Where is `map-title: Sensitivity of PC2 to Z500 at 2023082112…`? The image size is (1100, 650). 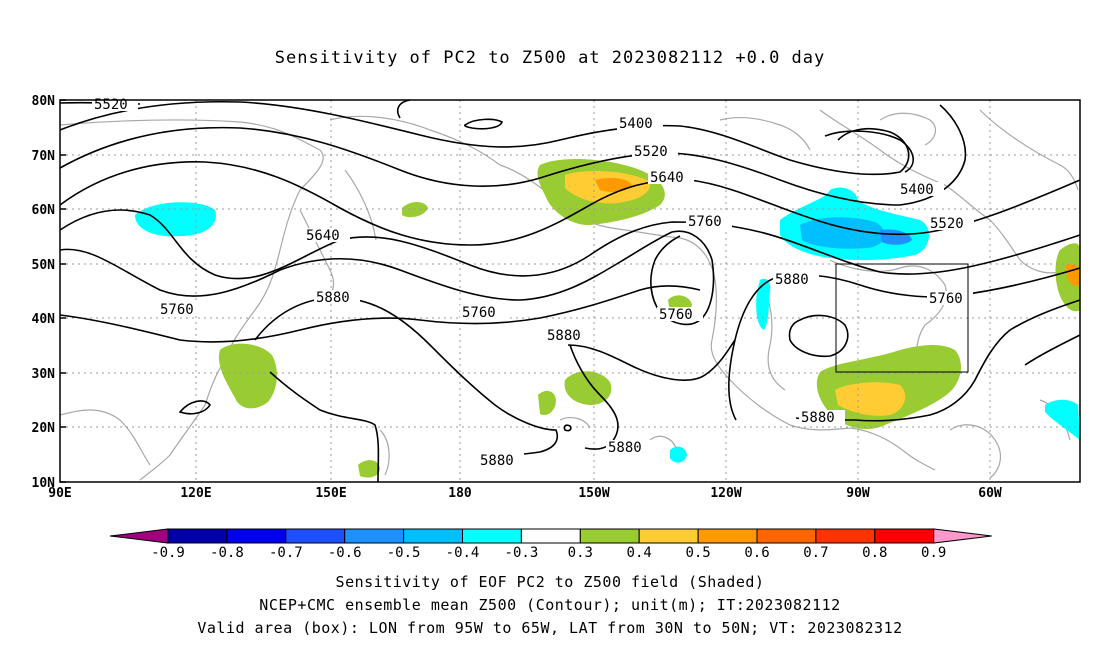 map-title: Sensitivity of PC2 to Z500 at 2023082112… is located at coordinates (550, 58).